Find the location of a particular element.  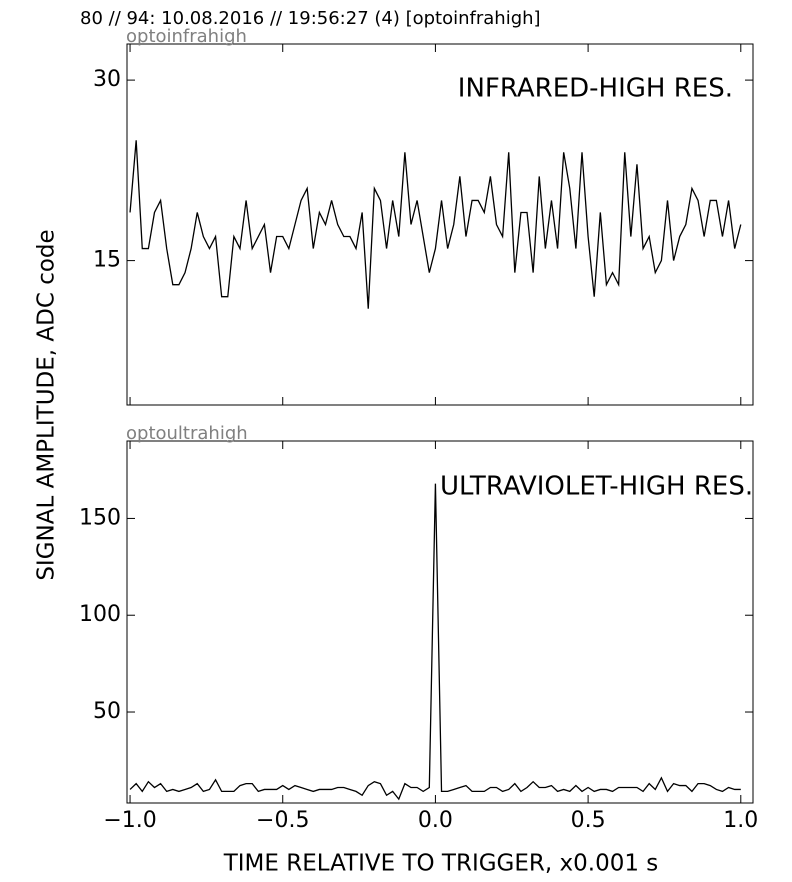

x-tick-label: 0.0 is located at coordinates (435, 820).